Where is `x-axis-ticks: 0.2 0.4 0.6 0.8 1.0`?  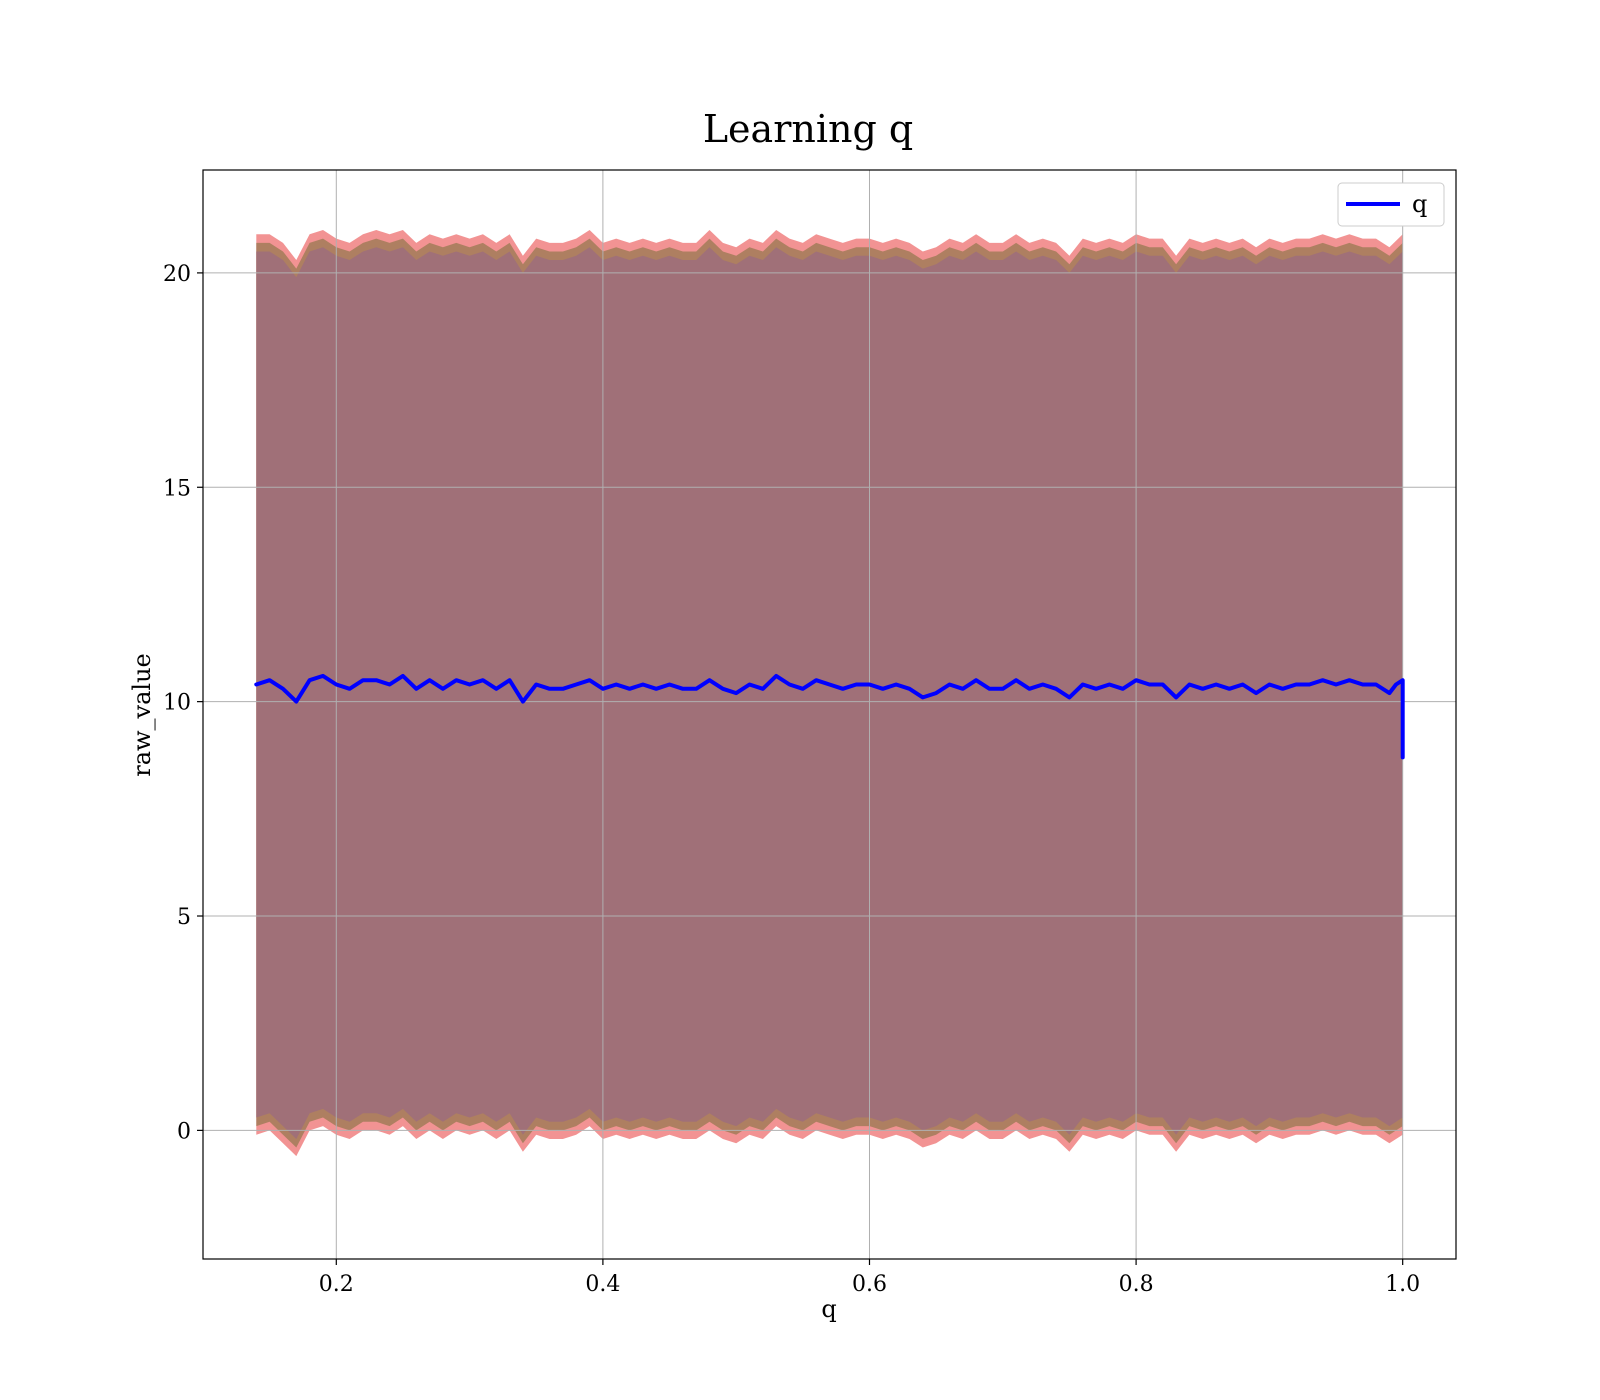
x-axis-ticks: 0.2 0.4 0.6 0.8 1.0 is located at coordinates (869, 1278).